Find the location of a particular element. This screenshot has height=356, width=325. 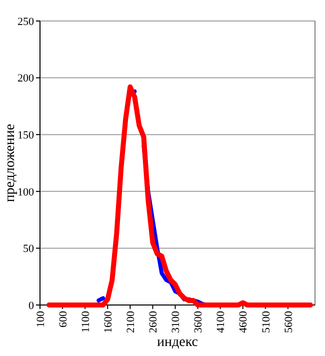

x-tick-label: 100 is located at coordinates (40, 319).